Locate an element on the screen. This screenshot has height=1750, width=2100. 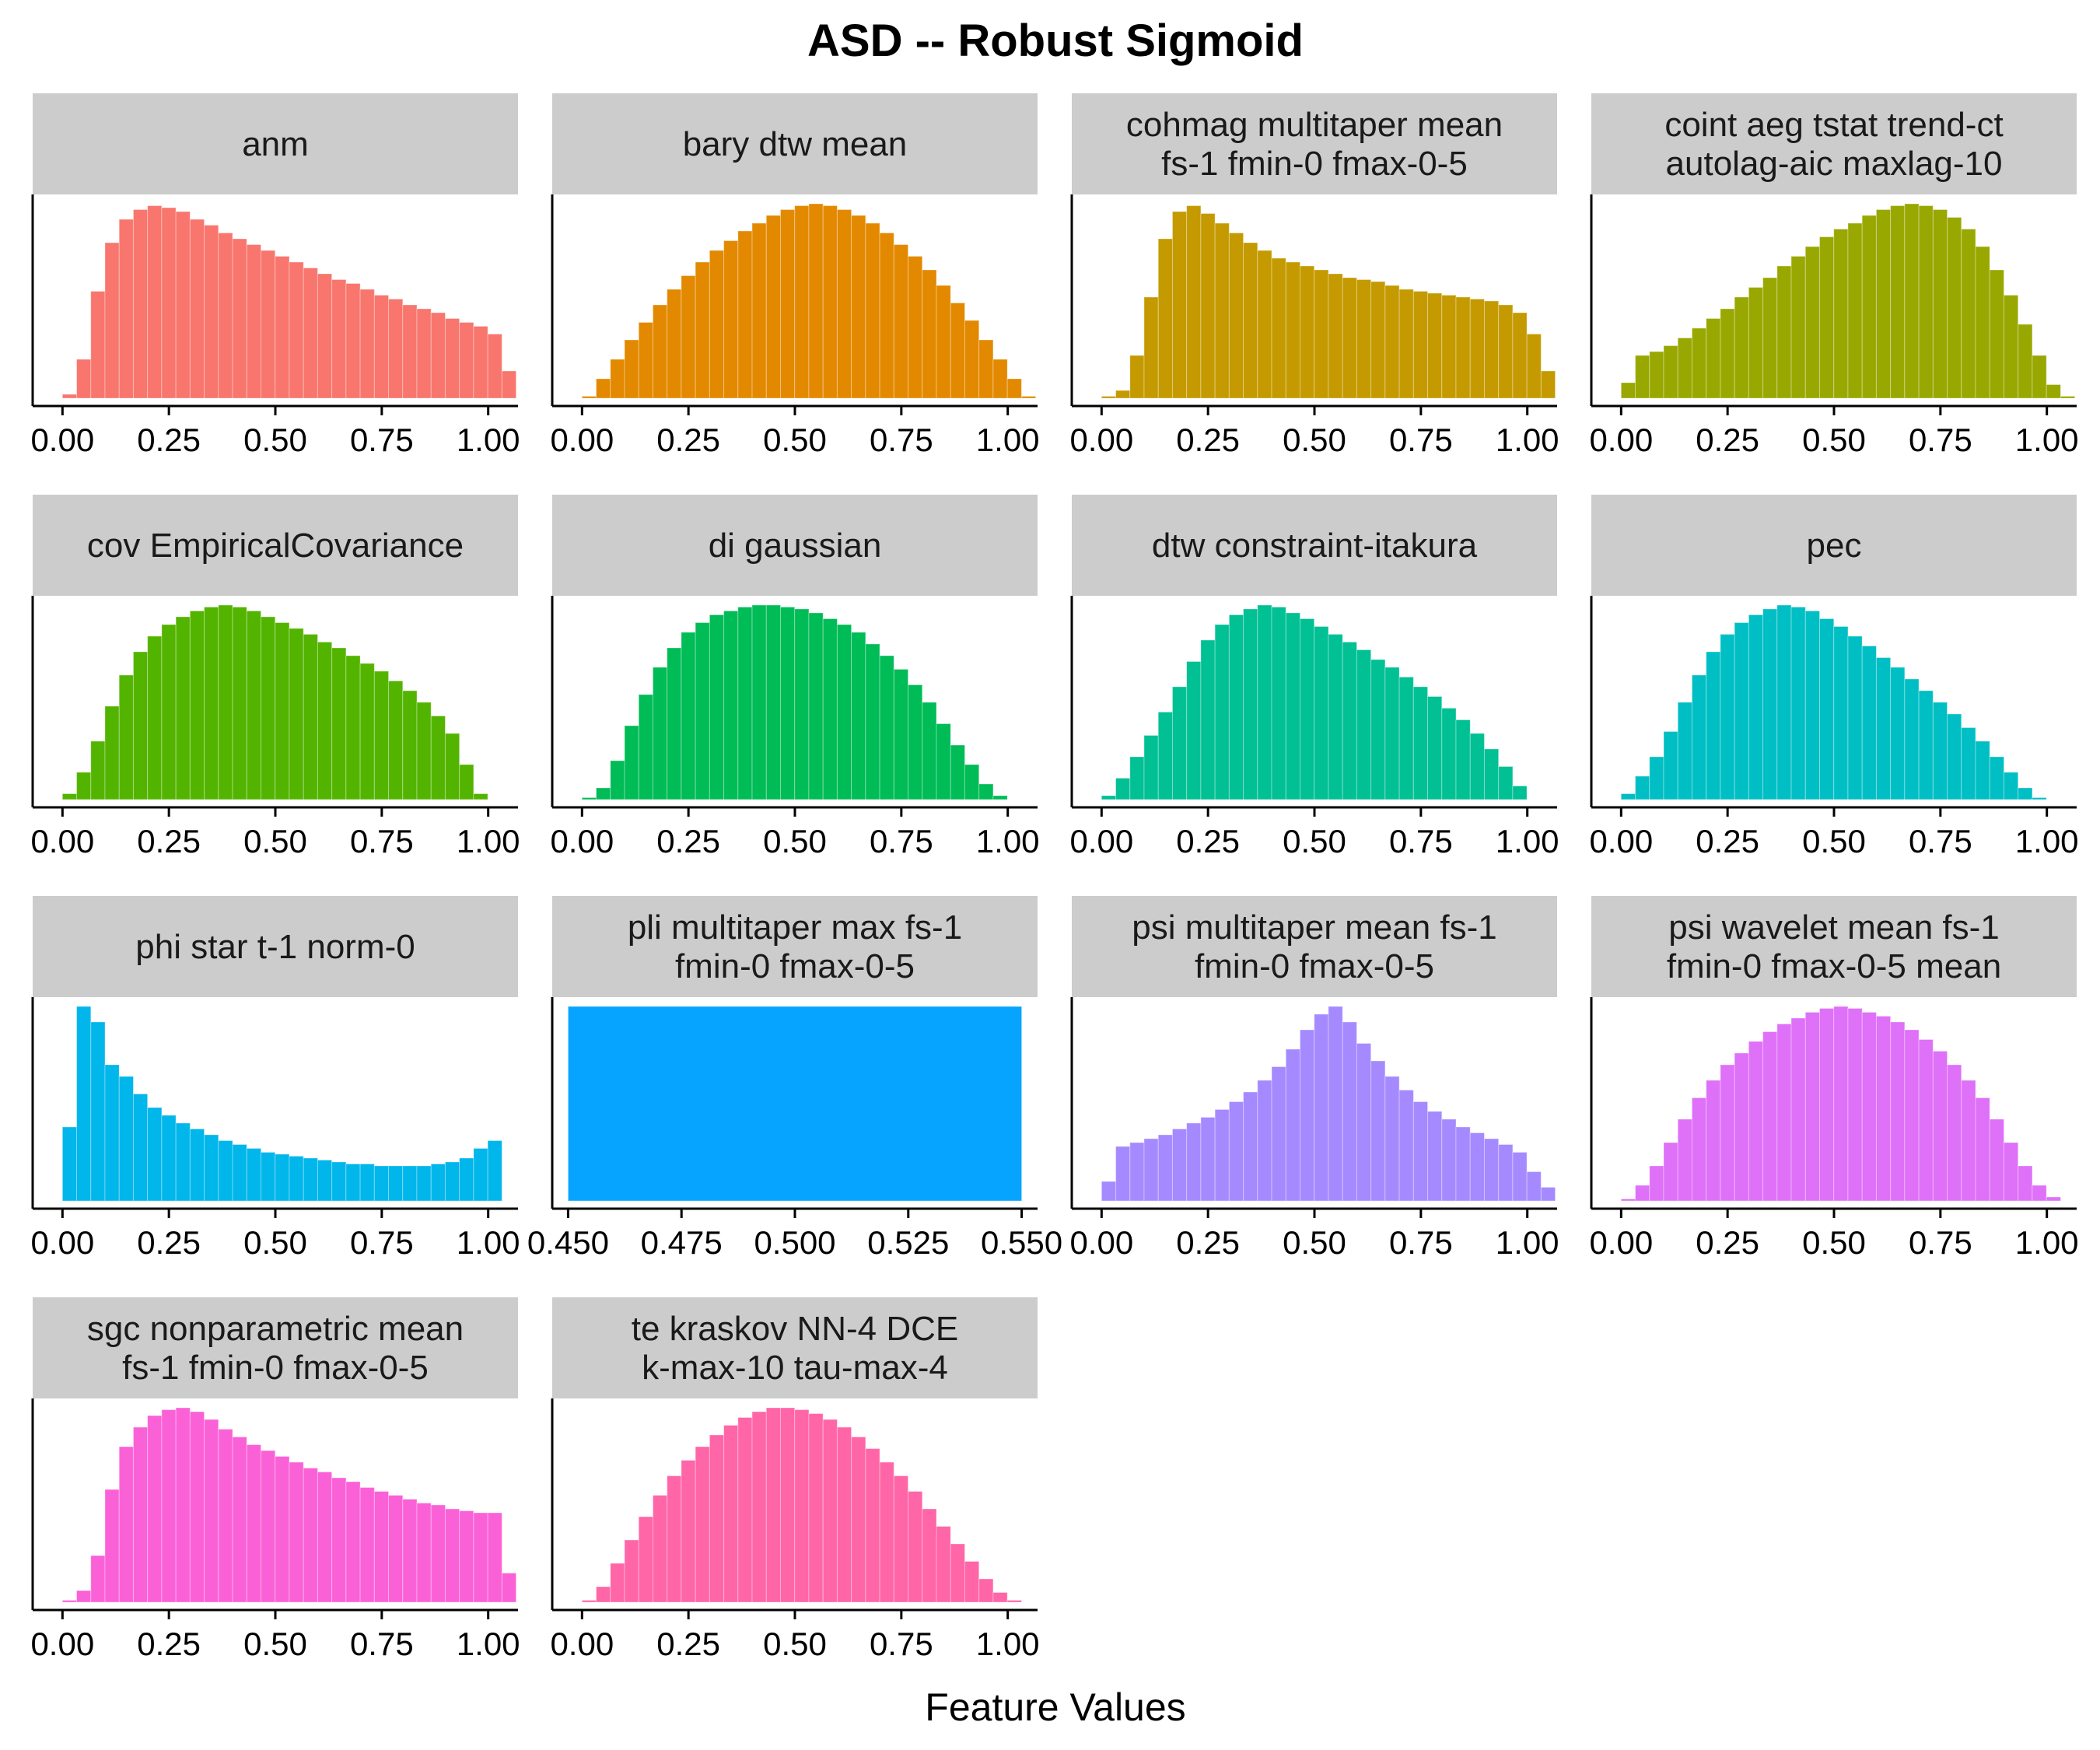
facet-label: psi multitaper mean fs-1 is located at coordinates (1314, 927).